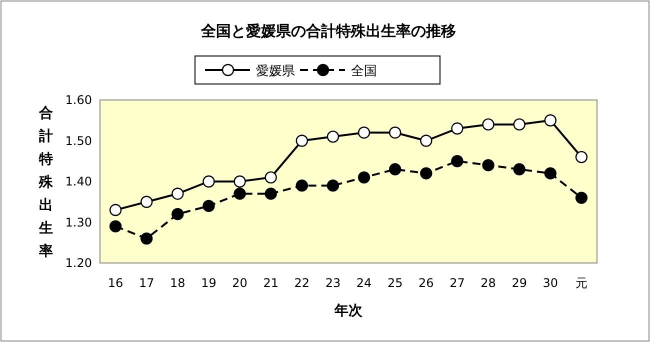 This screenshot has height=342, width=650. I want to click on legend-label: 愛媛県, so click(275, 71).